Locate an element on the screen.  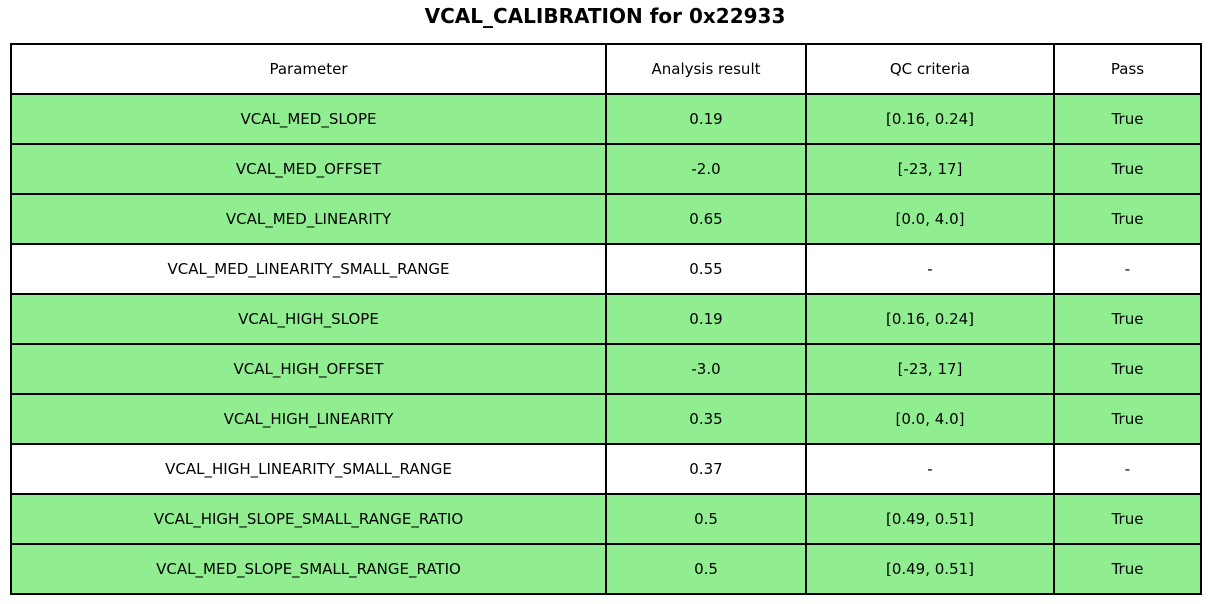
table-row: VCAL_MED_OFFSET -2.0 [-23, 17] True is located at coordinates (606, 169).